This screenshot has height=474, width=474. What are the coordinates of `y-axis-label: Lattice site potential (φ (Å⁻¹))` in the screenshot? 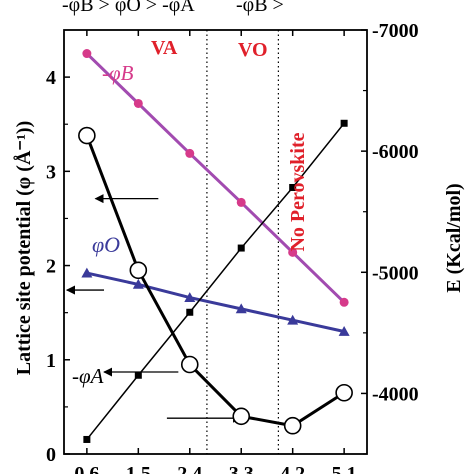 It's located at (23, 248).